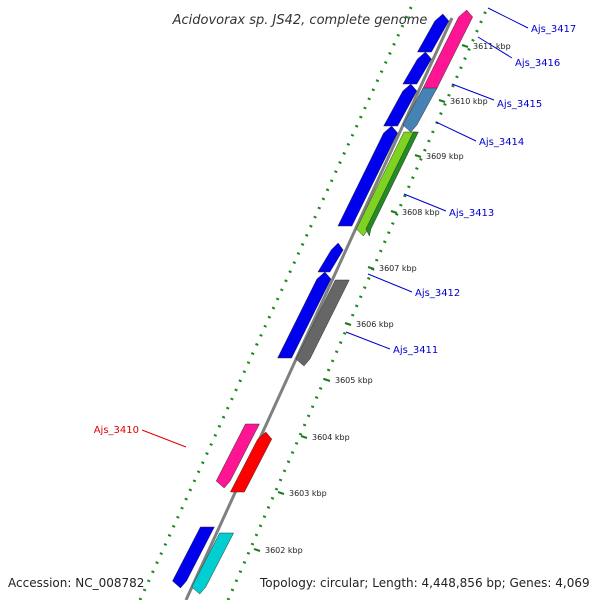  Describe the element at coordinates (553, 29) in the screenshot. I see `gene-label: Ajs_3417` at that location.